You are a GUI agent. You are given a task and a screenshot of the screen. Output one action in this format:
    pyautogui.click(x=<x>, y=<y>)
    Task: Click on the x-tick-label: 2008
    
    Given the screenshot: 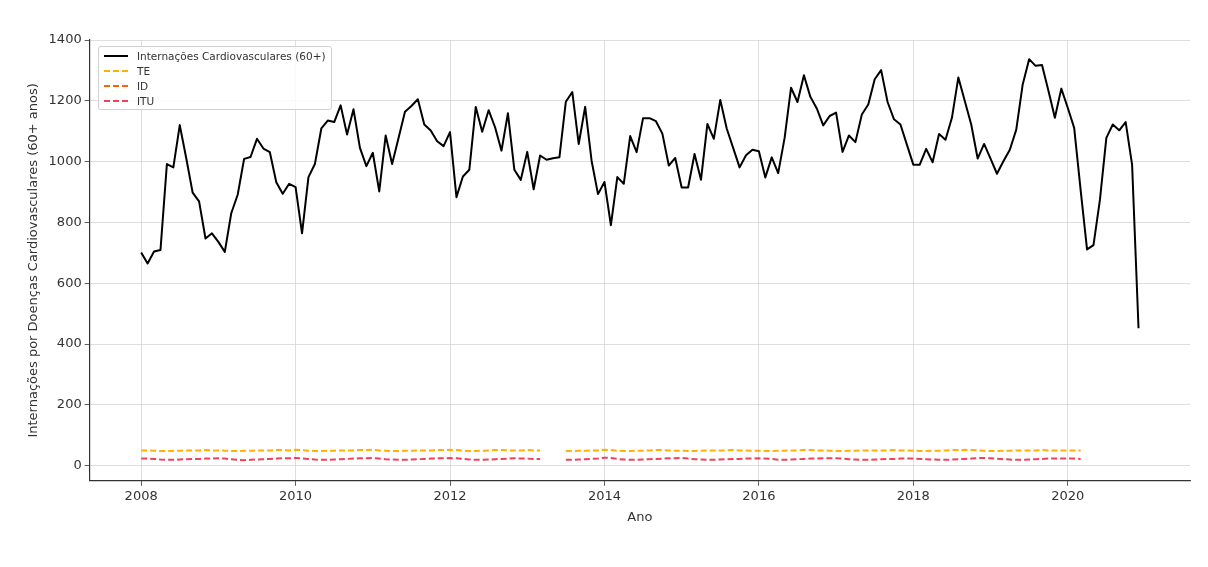 What is the action you would take?
    pyautogui.click(x=141, y=495)
    